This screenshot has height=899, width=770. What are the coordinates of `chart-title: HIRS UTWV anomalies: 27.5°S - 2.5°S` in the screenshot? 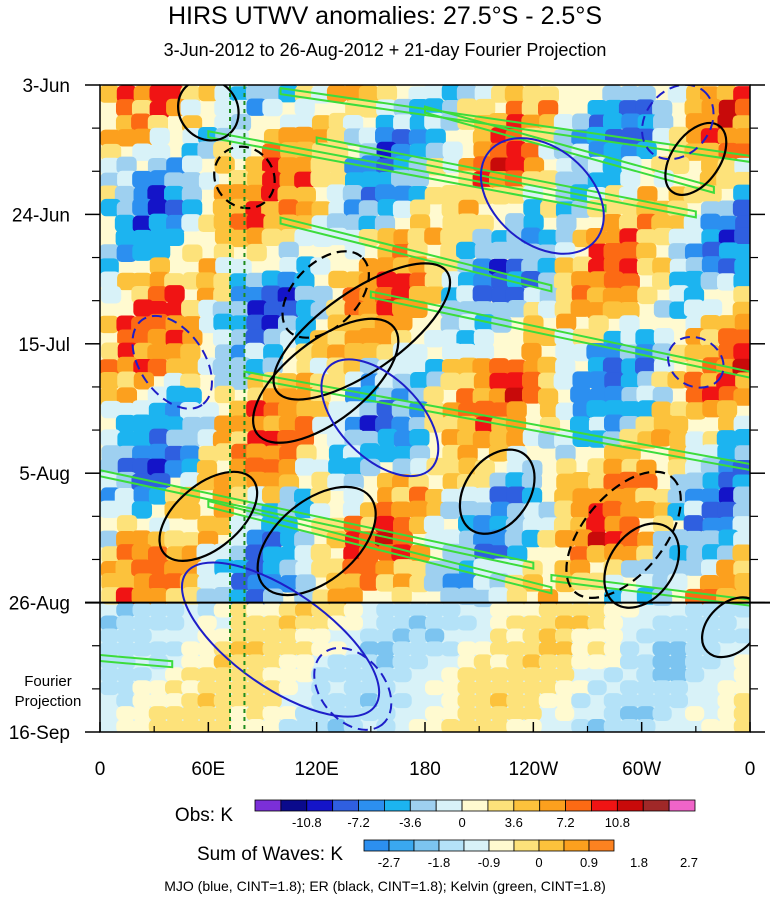 It's located at (385, 16).